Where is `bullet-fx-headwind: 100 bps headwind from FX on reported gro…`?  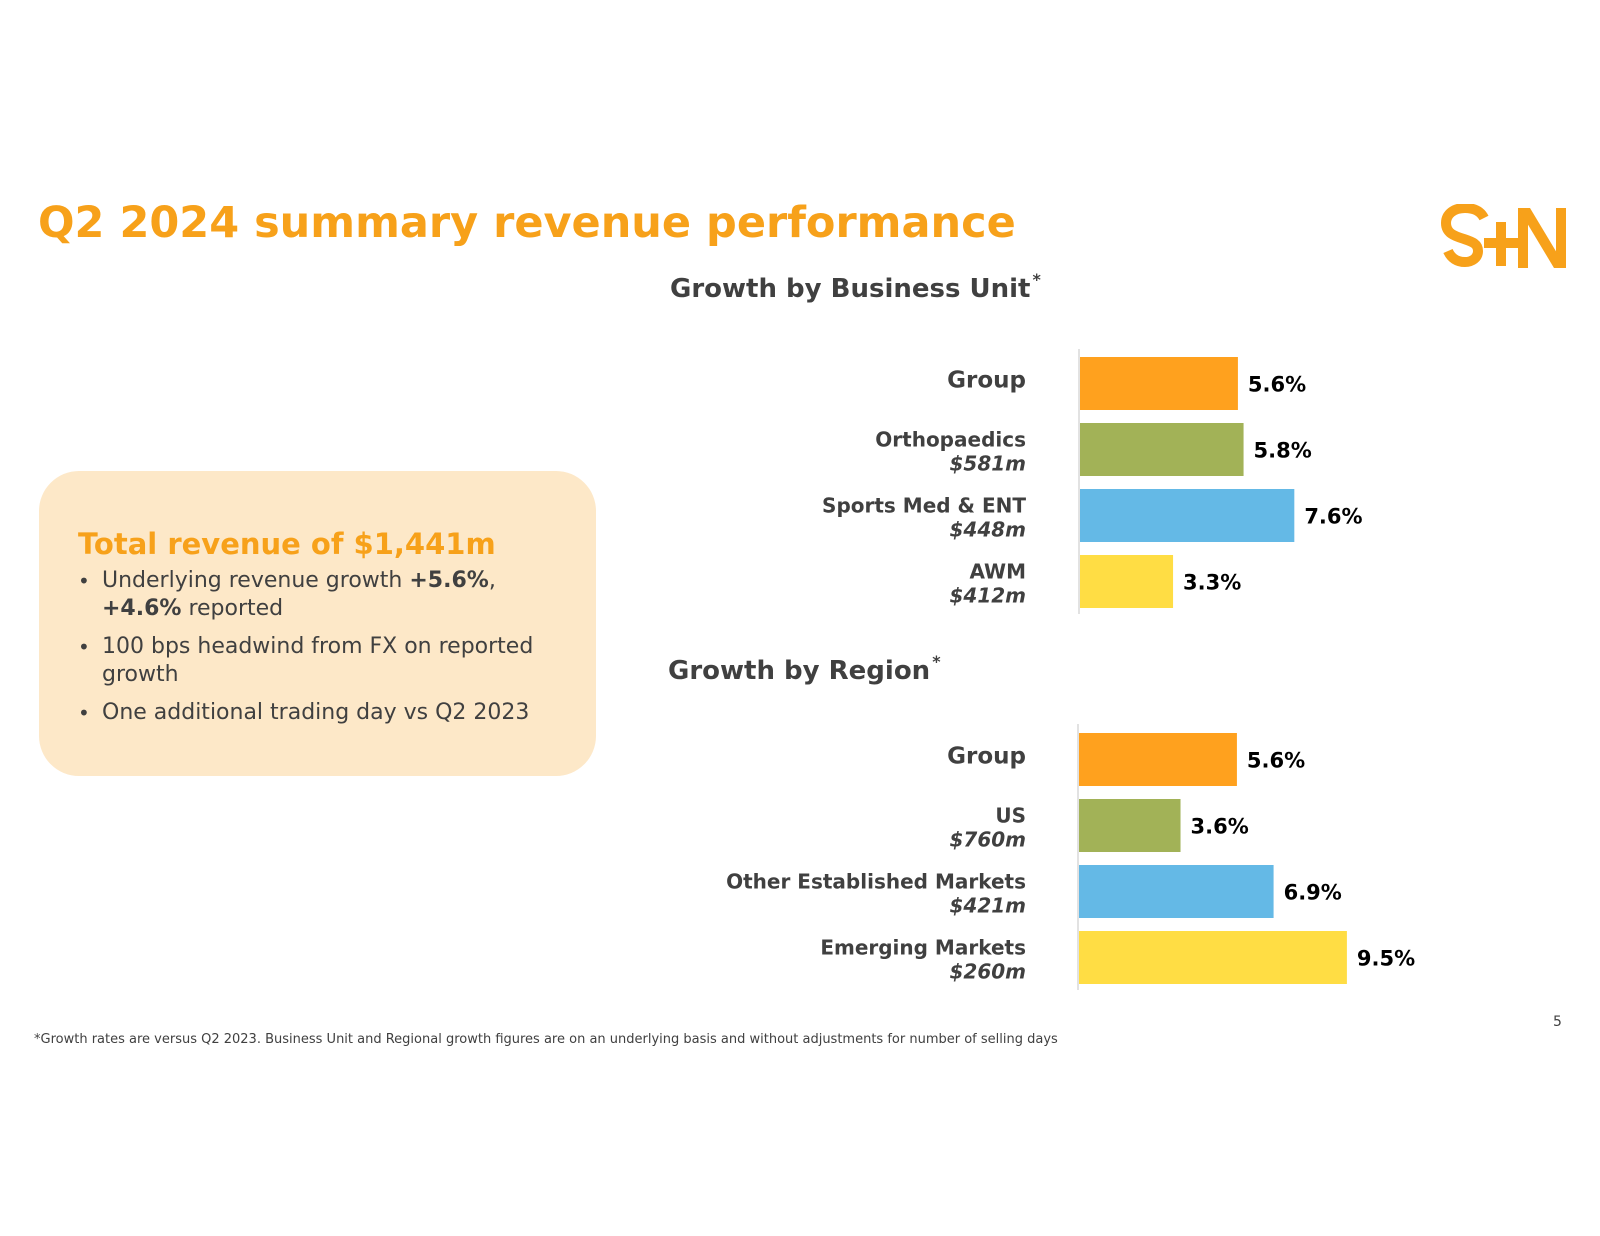
bullet-fx-headwind: 100 bps headwind from FX on reported gro… is located at coordinates (328, 661).